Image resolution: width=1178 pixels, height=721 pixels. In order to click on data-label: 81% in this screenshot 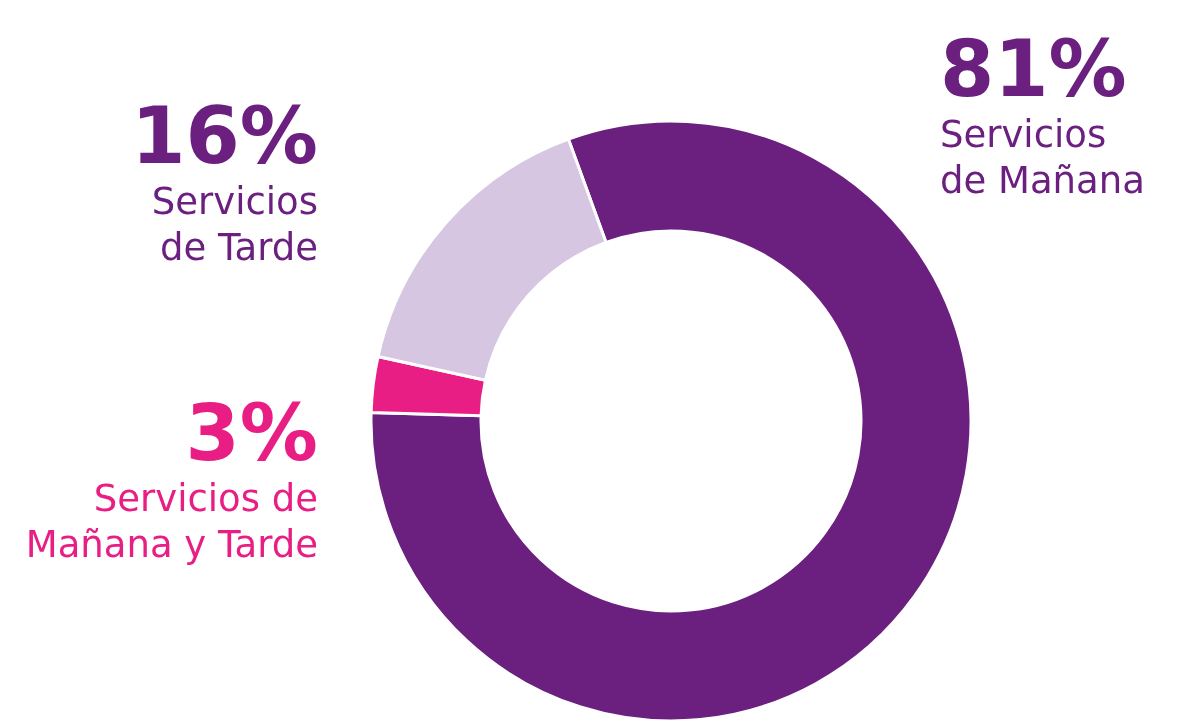, I will do `click(1034, 69)`.